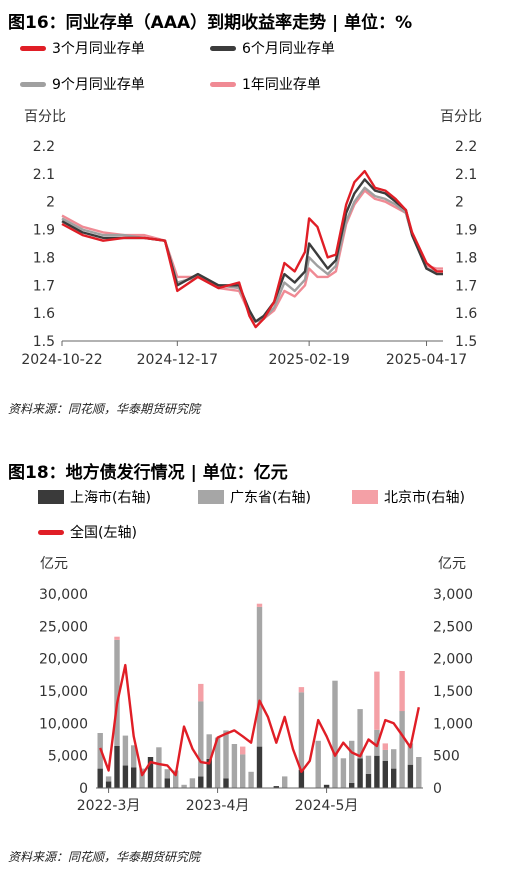 The height and width of the screenshot is (873, 519). What do you see at coordinates (223, 84) in the screenshot?
I see `legend-swatch-1y` at bounding box center [223, 84].